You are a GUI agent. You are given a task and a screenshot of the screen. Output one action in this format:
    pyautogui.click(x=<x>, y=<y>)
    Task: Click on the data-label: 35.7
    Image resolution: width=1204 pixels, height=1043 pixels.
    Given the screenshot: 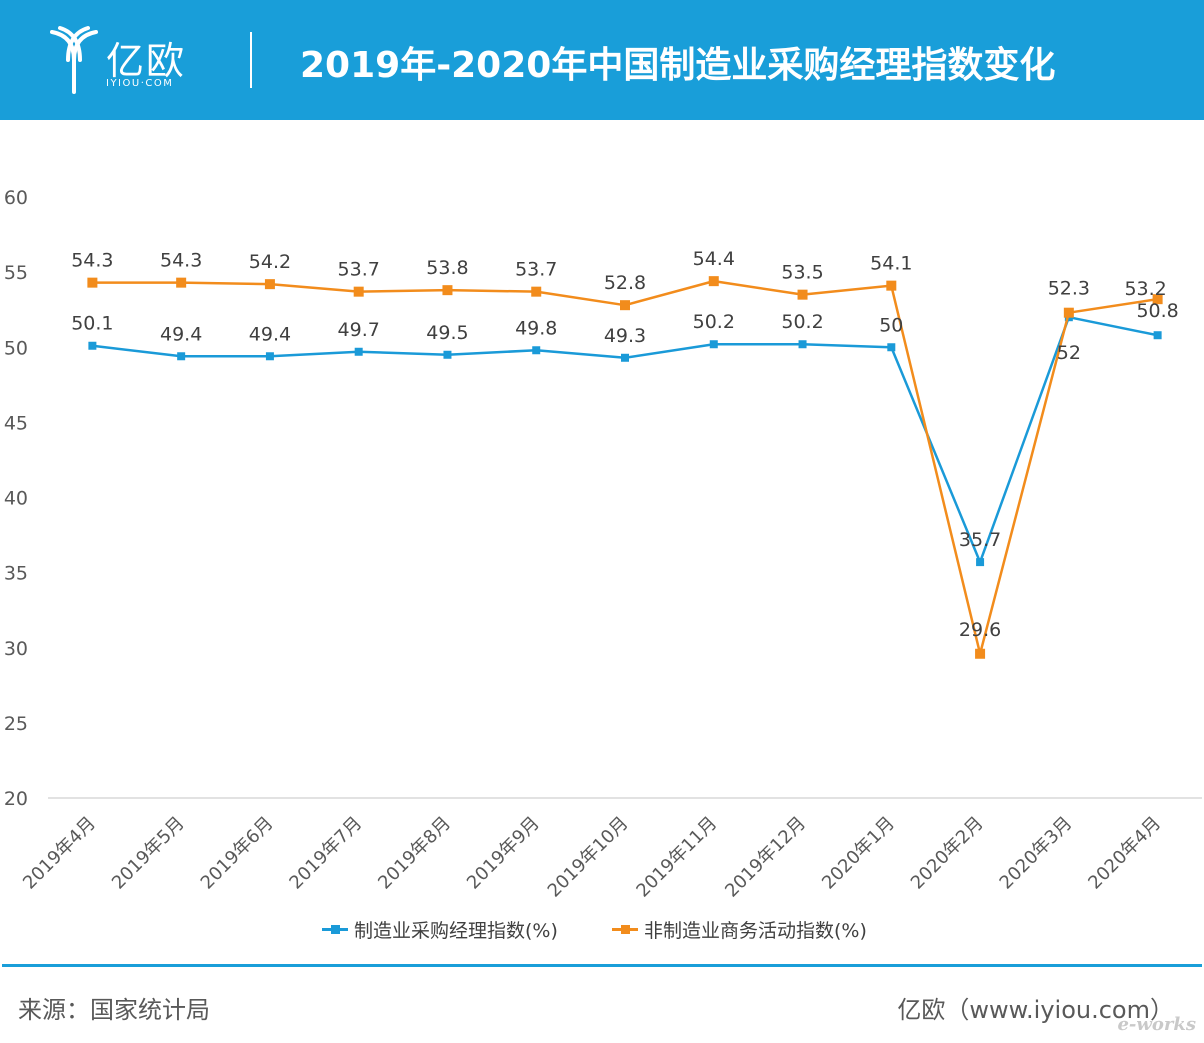 What is the action you would take?
    pyautogui.click(x=980, y=540)
    